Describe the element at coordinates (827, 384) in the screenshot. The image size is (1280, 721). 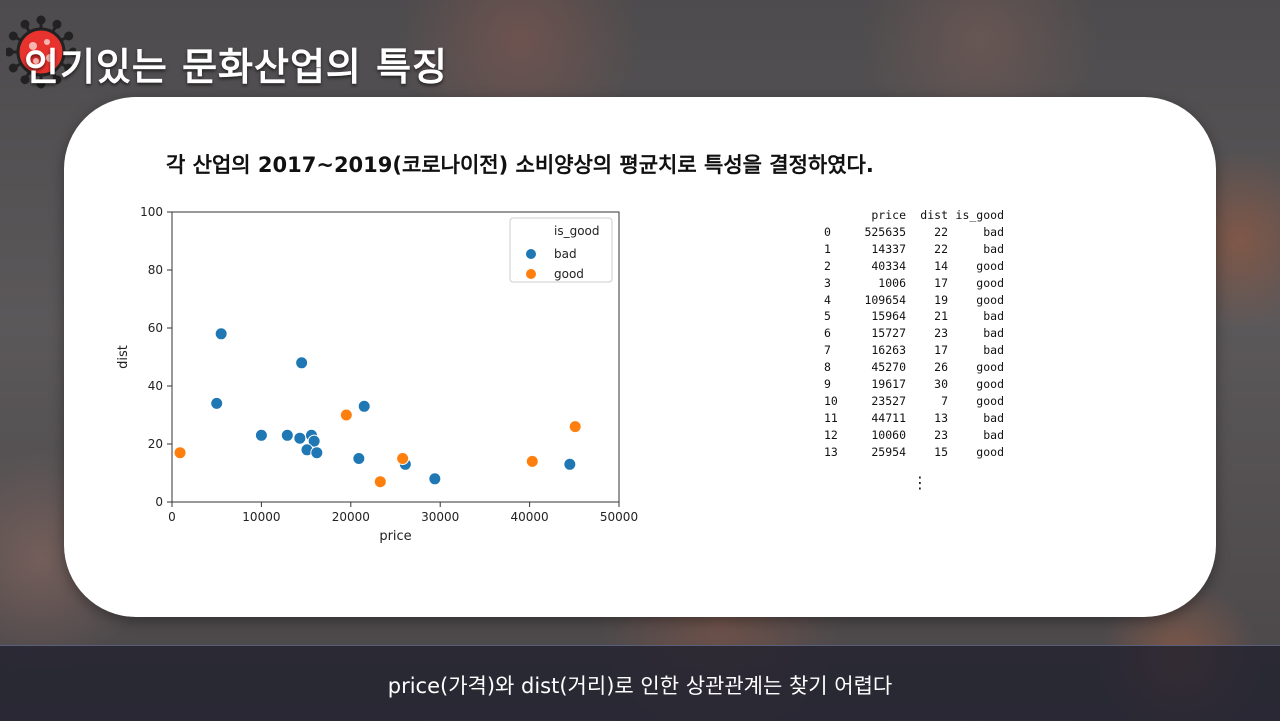
I see `table-cell-index: 9` at that location.